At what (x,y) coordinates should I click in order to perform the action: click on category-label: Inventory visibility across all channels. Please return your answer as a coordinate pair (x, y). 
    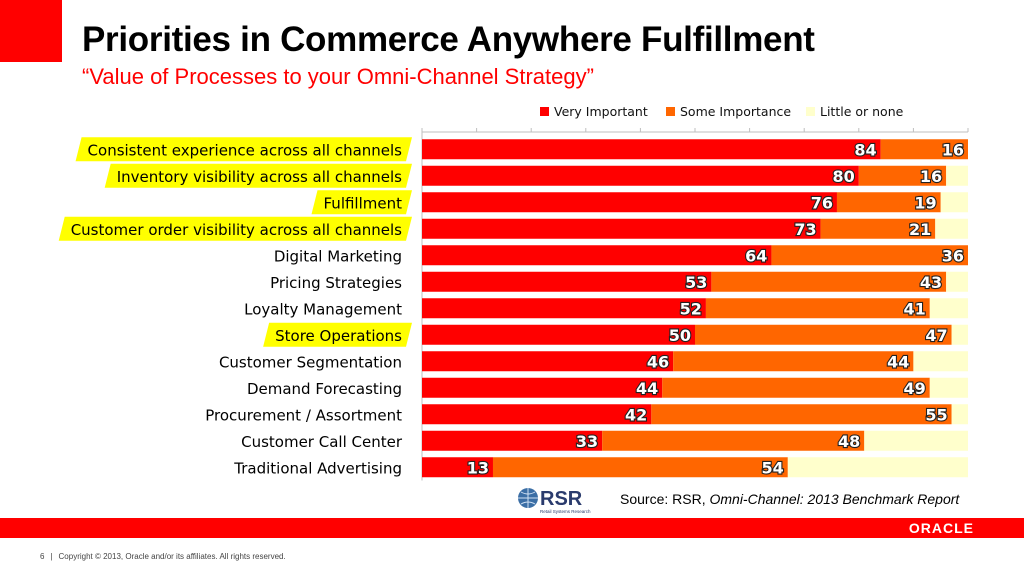
    Looking at the image, I should click on (259, 177).